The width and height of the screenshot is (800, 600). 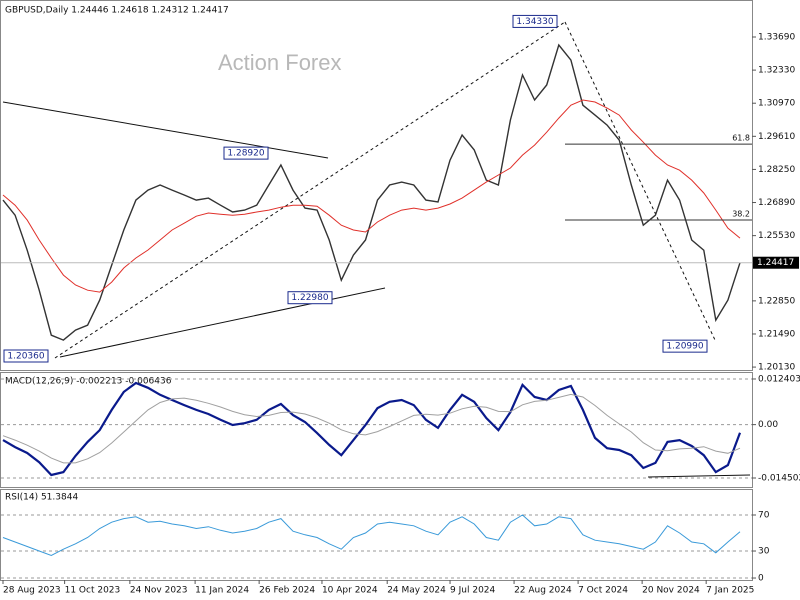 What do you see at coordinates (603, 591) in the screenshot?
I see `x-tick-label: 7 Oct 2024` at bounding box center [603, 591].